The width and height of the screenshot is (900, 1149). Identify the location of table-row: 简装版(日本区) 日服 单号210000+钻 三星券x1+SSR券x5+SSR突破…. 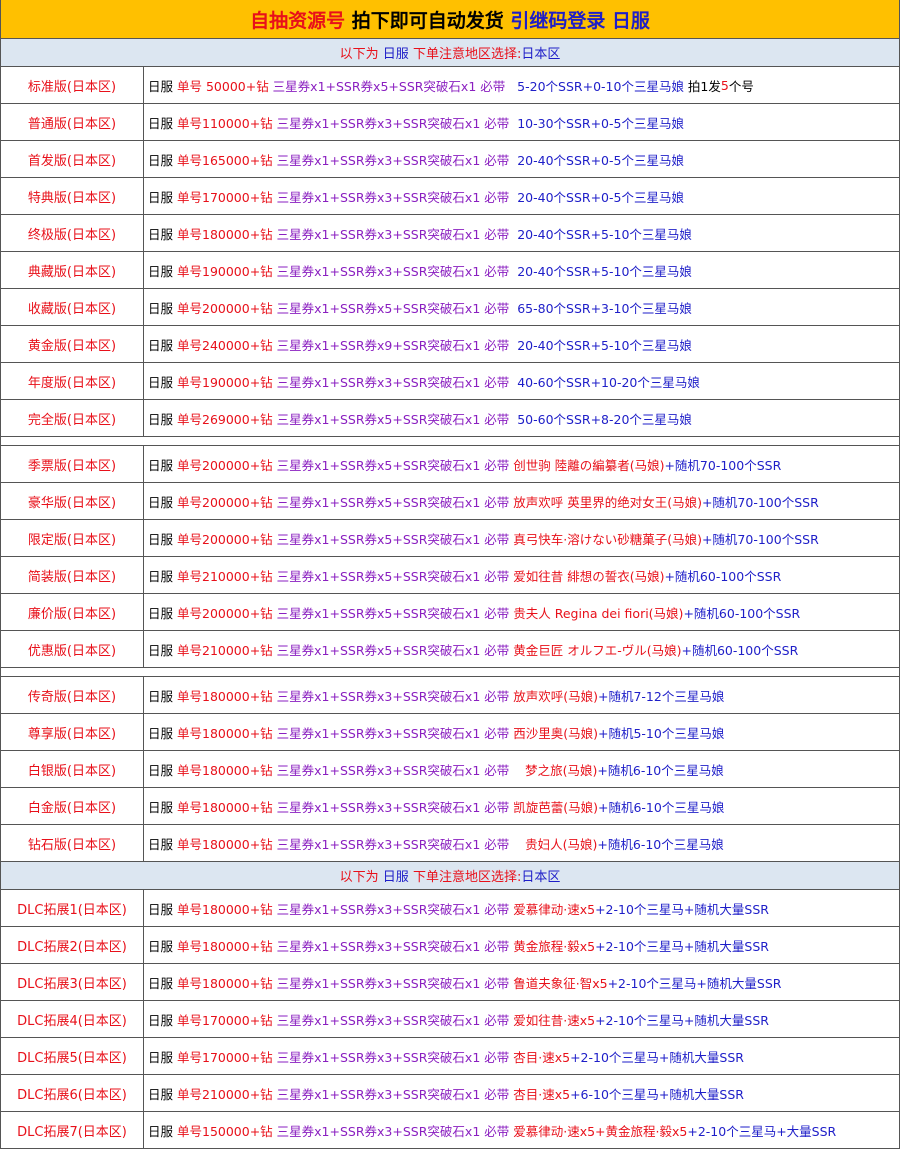
(450, 575).